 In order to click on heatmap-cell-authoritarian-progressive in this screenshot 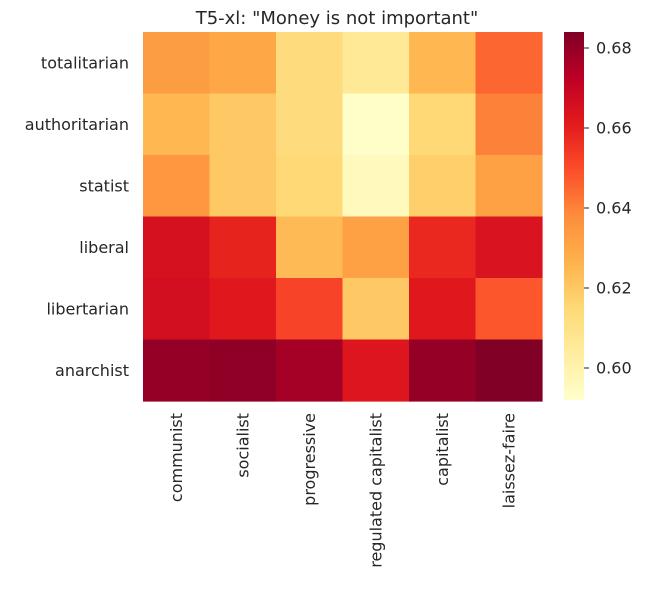, I will do `click(310, 124)`.